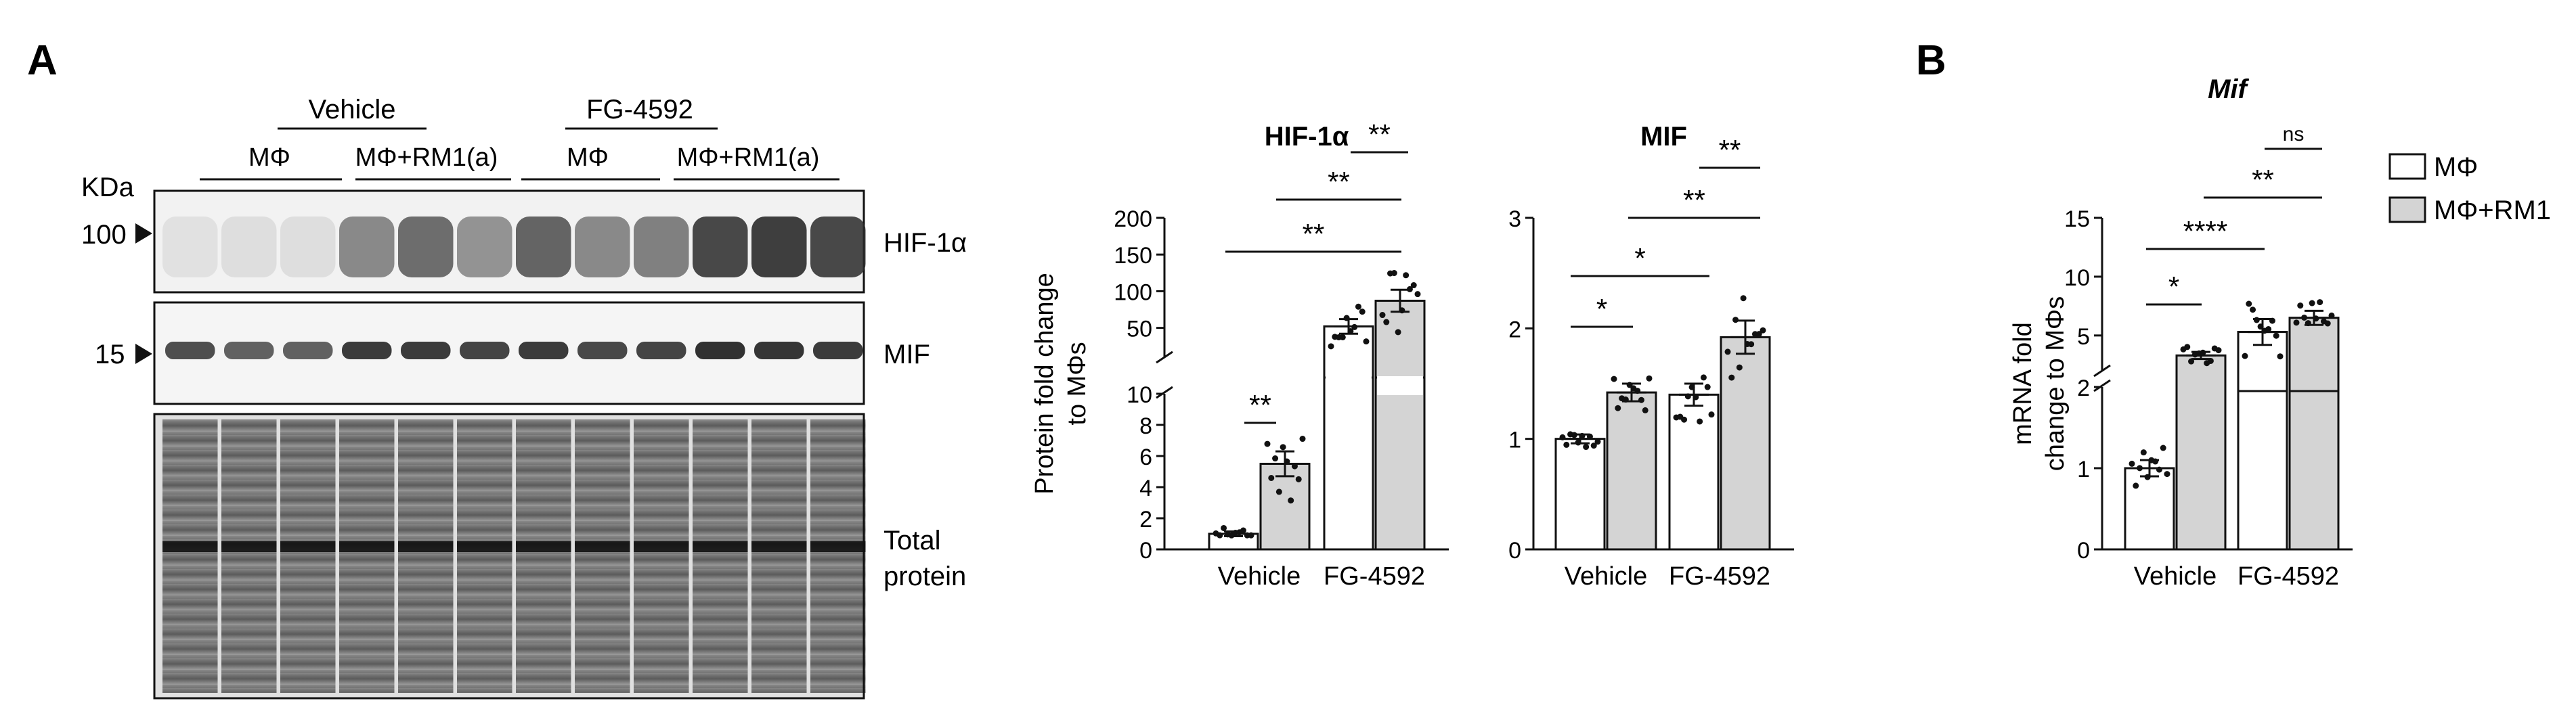 The image size is (2576, 728). I want to click on blot-marker-15: 15, so click(110, 354).